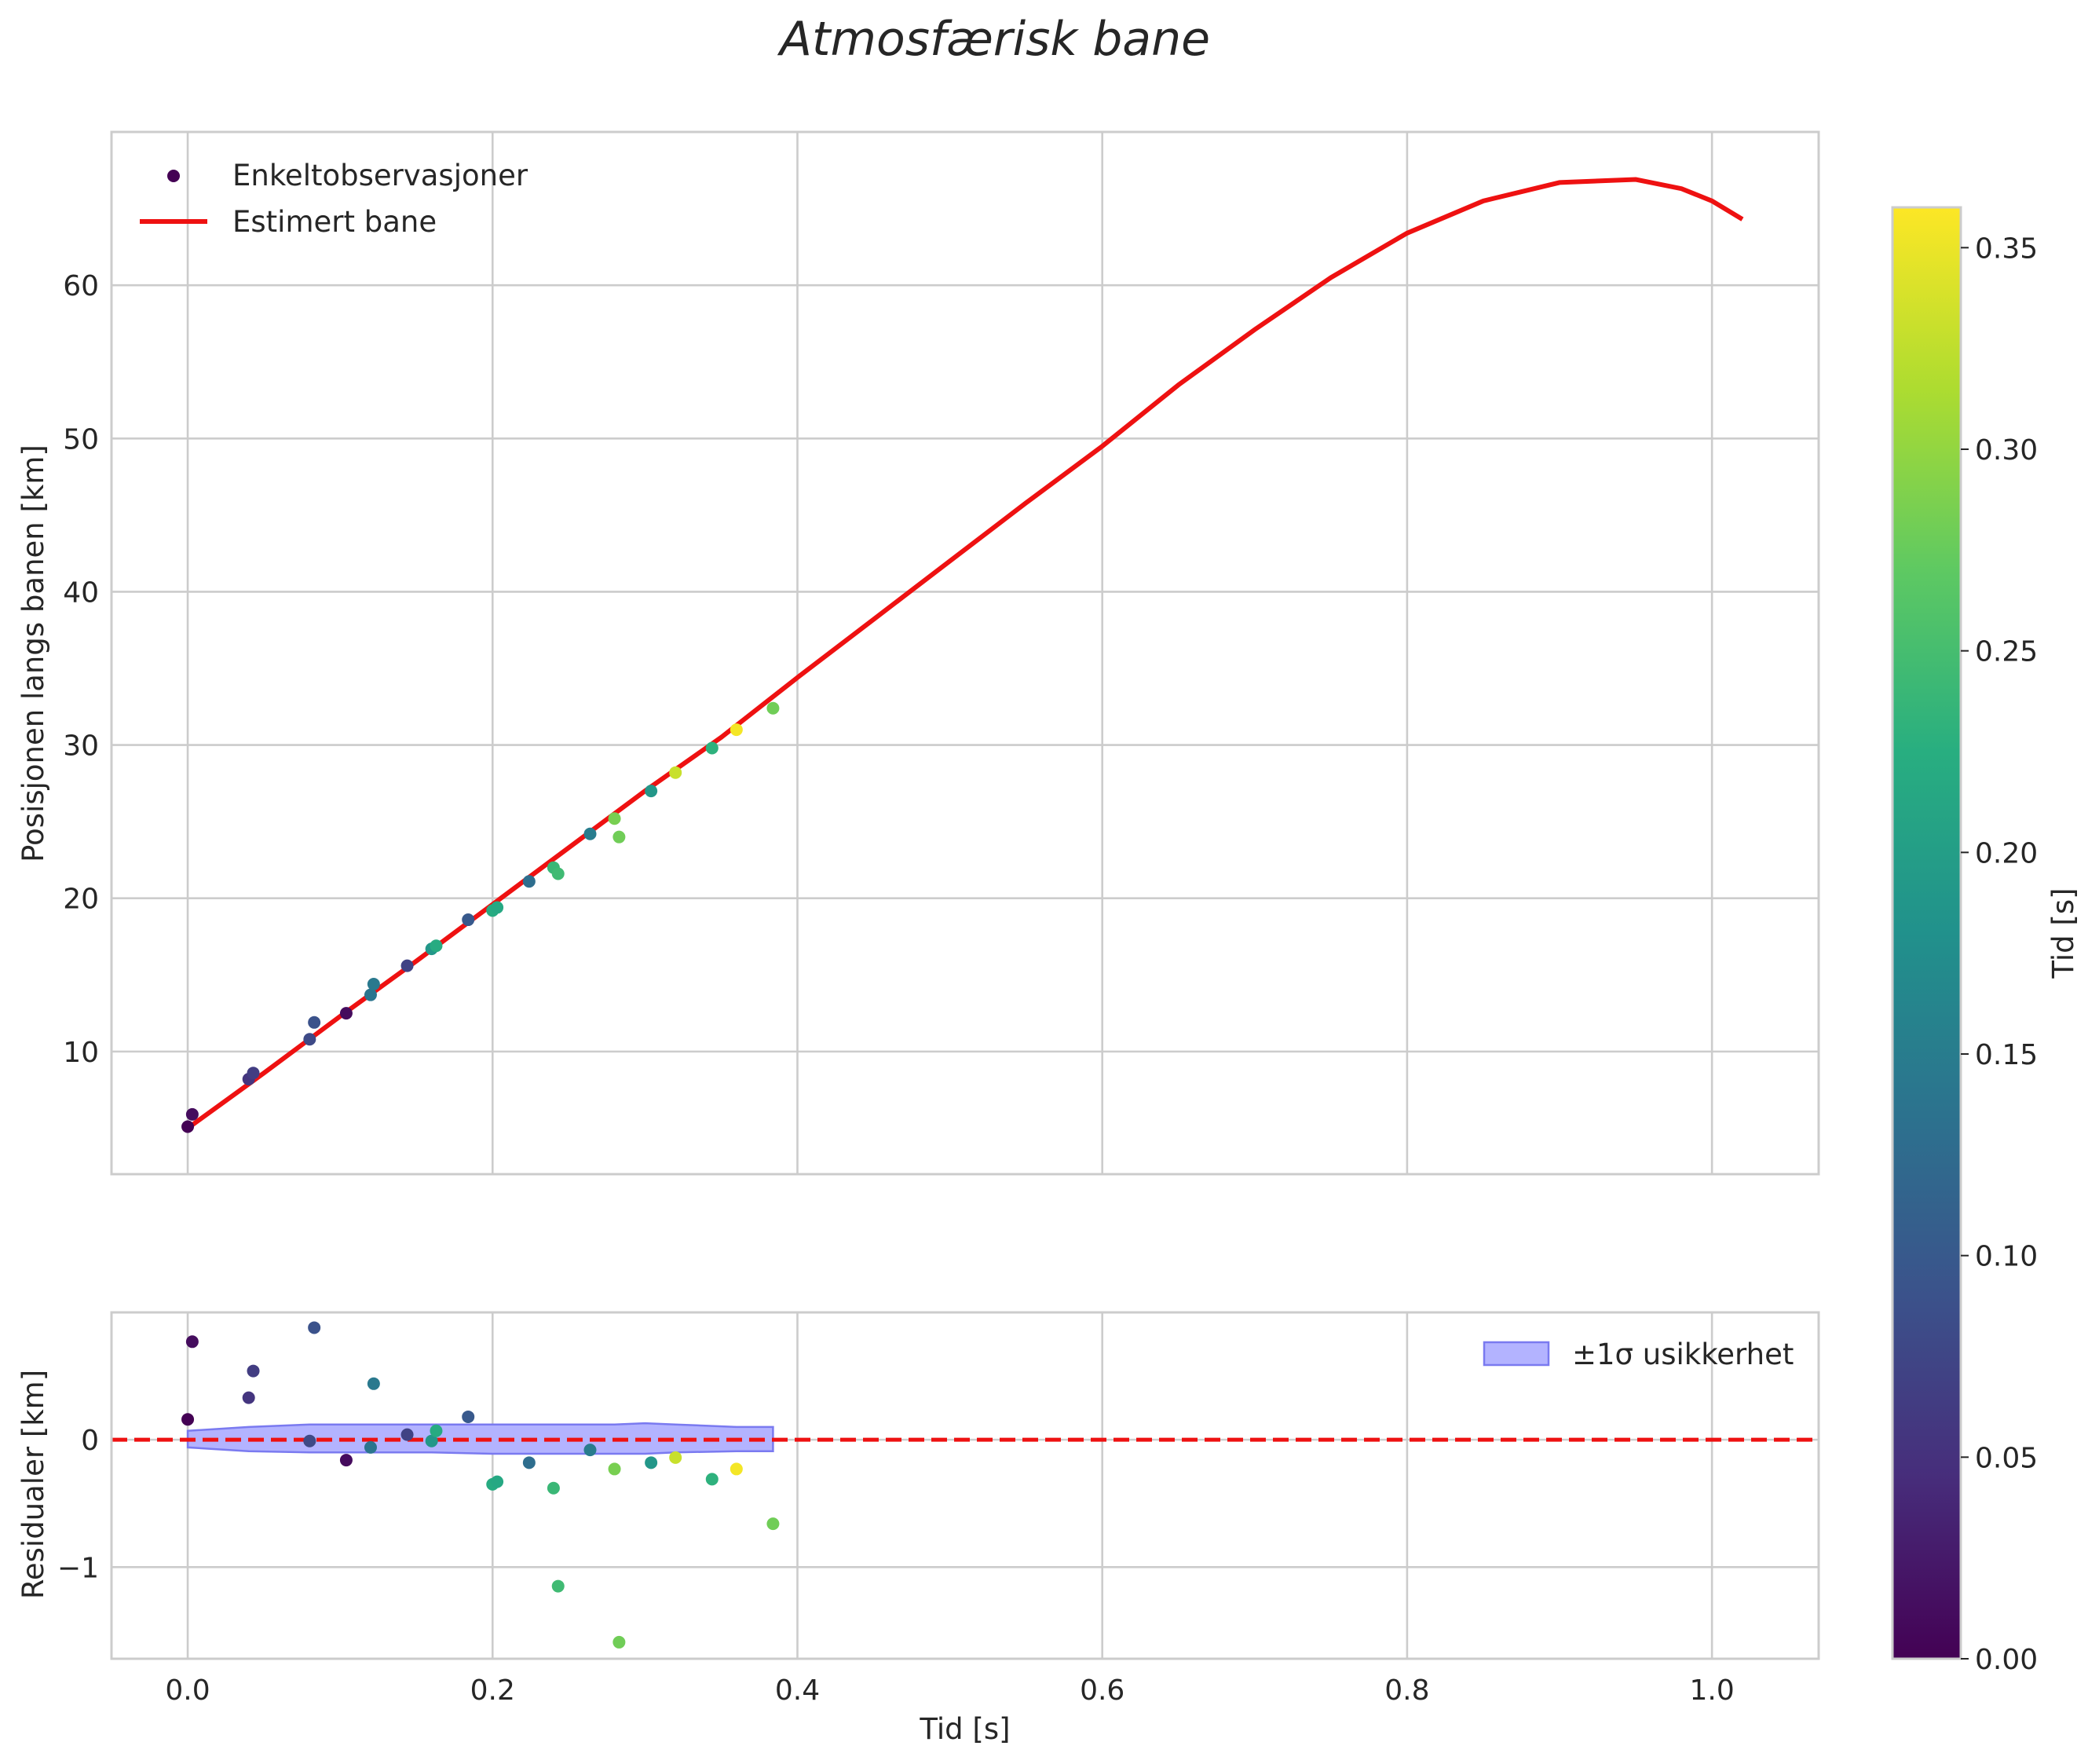 This screenshot has width=2099, height=1764. Describe the element at coordinates (2007, 249) in the screenshot. I see `colorbar-tick-label: 0.35` at that location.